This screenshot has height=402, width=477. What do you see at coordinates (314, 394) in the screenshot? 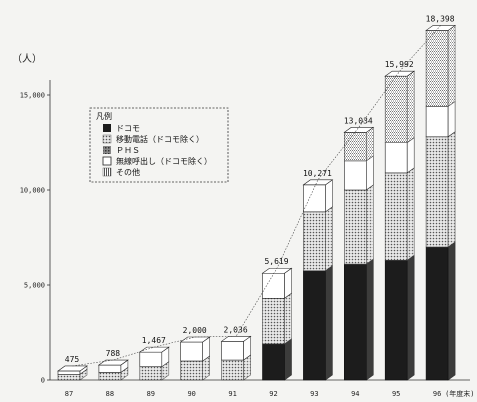
I see `x-tick-label: 93` at bounding box center [314, 394].